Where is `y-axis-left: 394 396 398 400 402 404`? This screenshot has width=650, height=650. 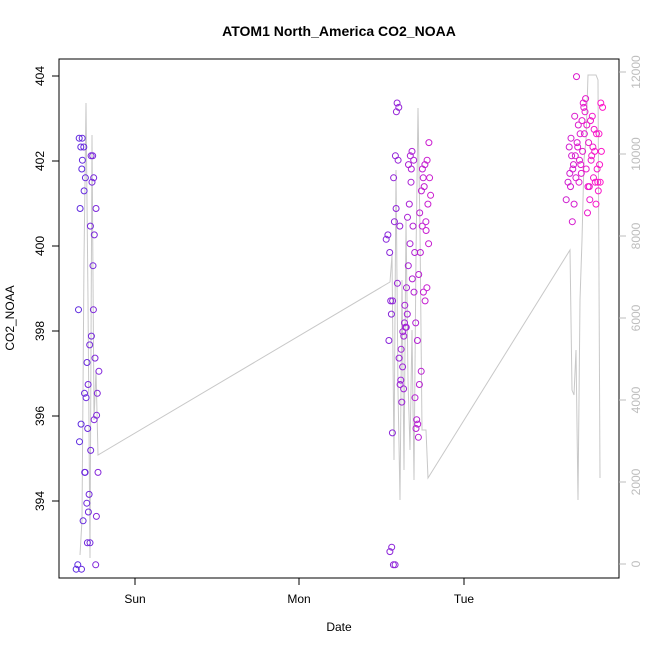
y-axis-left: 394 396 398 400 402 404 is located at coordinates (46, 288).